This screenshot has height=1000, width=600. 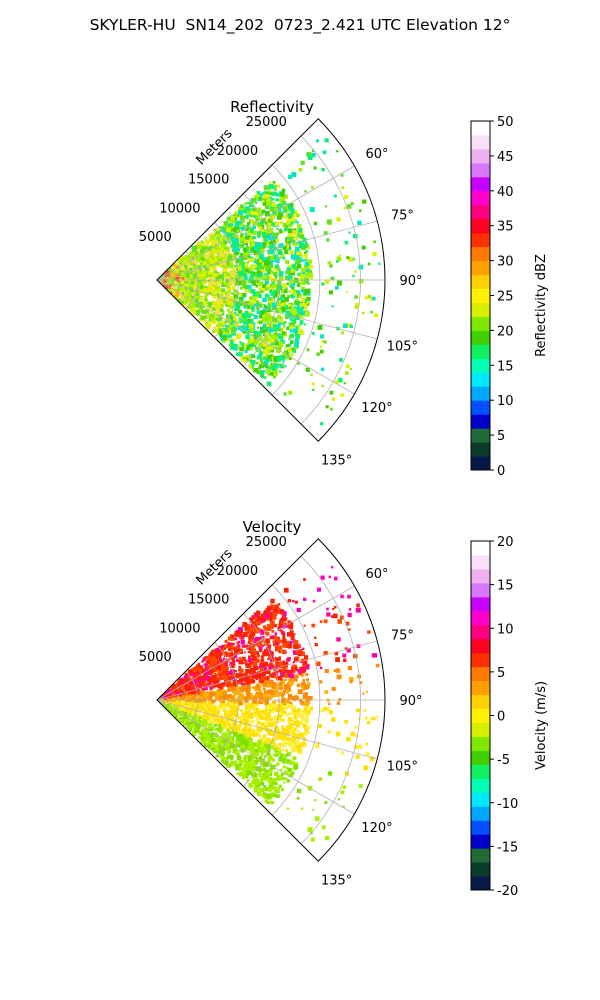 I want to click on reflectivity-colorbar, so click(x=482, y=295).